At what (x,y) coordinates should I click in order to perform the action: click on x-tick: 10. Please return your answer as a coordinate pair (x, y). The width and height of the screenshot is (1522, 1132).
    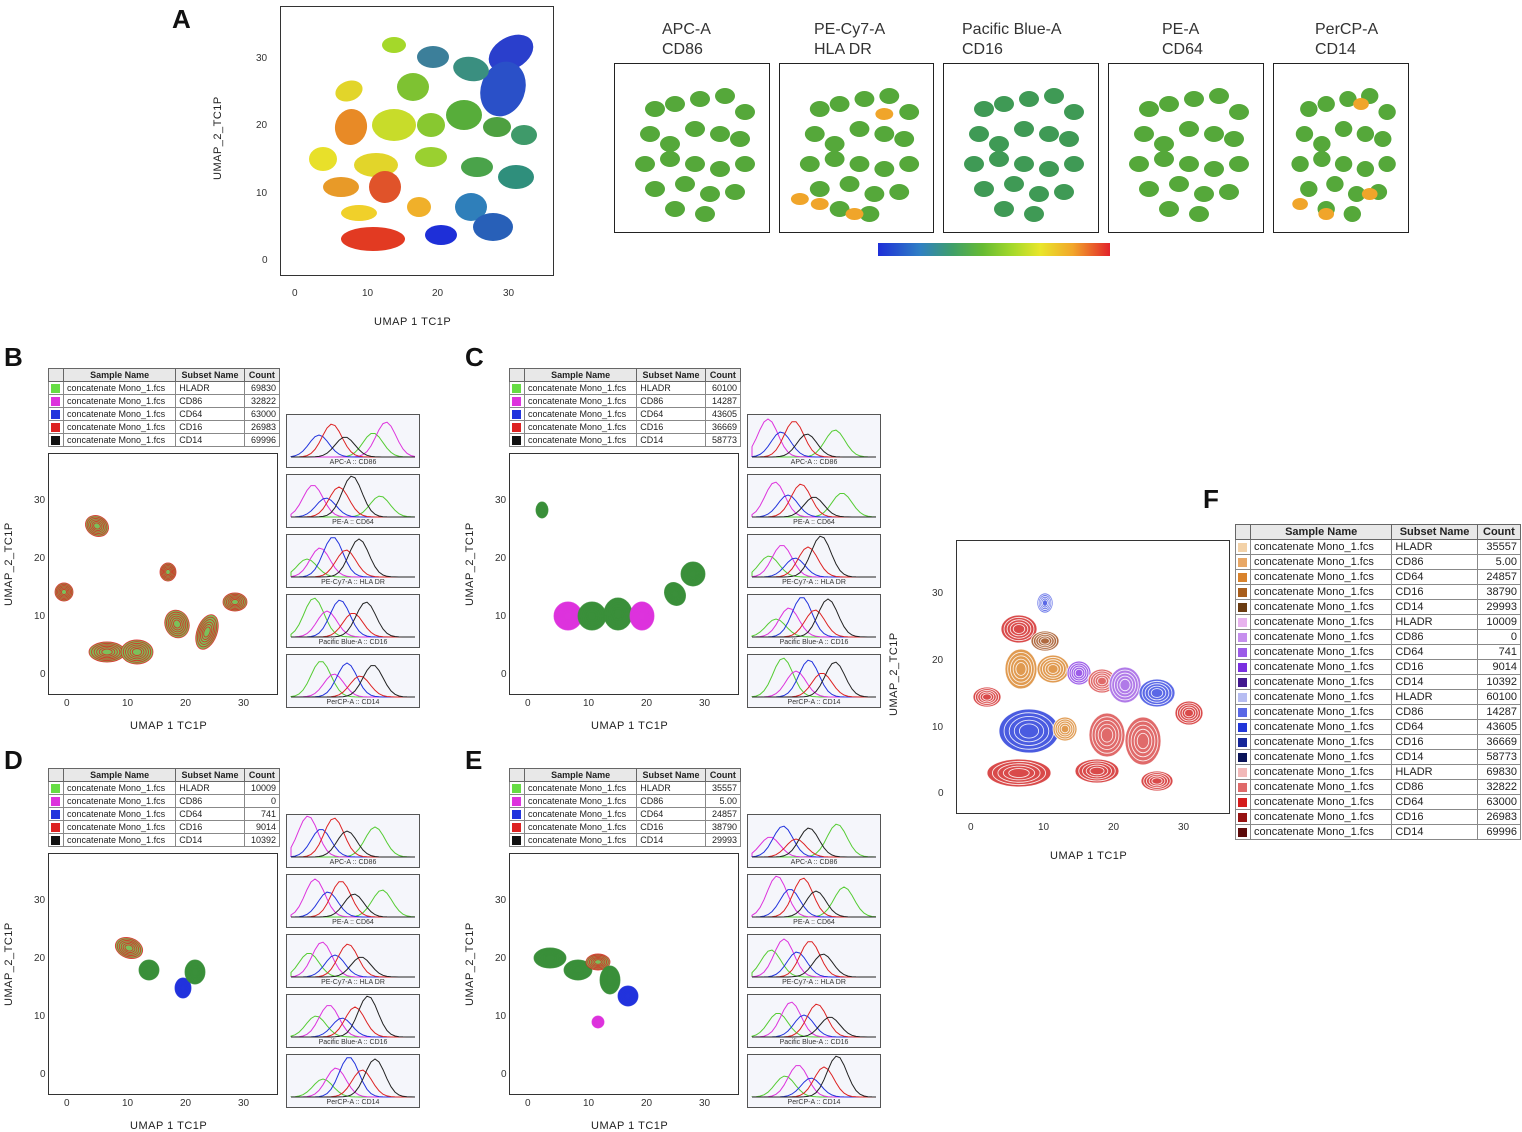
    Looking at the image, I should click on (128, 1103).